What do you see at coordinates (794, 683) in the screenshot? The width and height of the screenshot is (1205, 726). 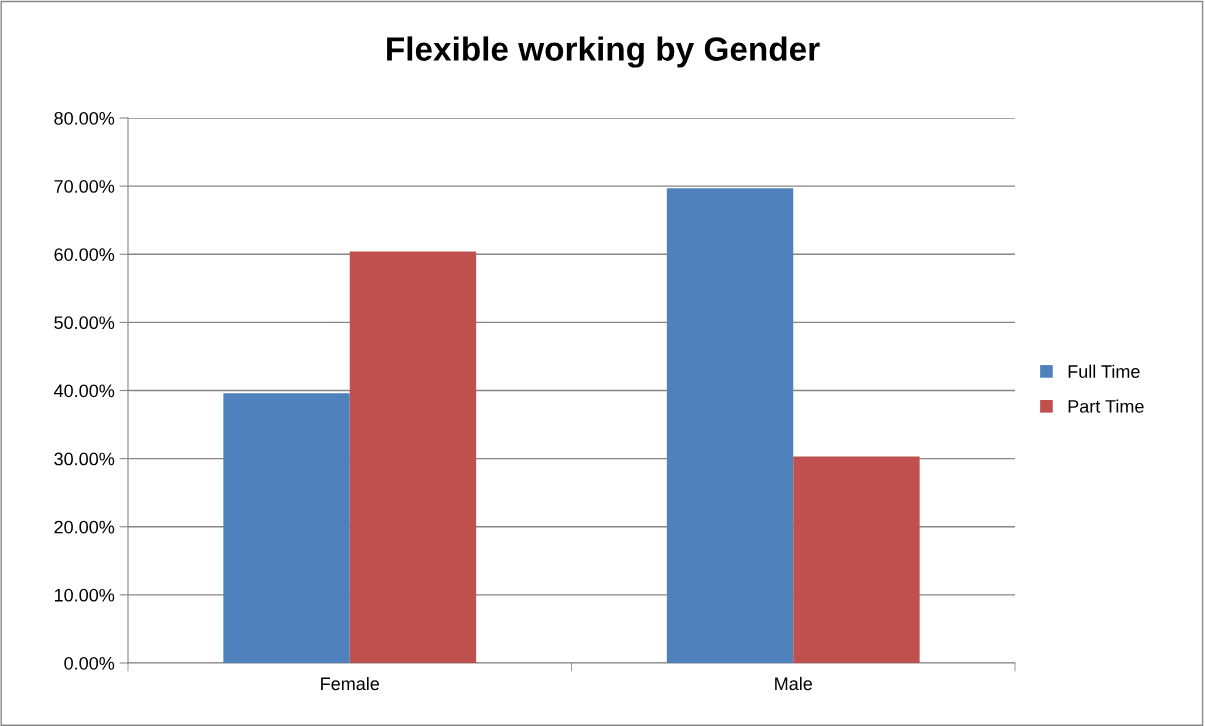 I see `x-tick-label: Male` at bounding box center [794, 683].